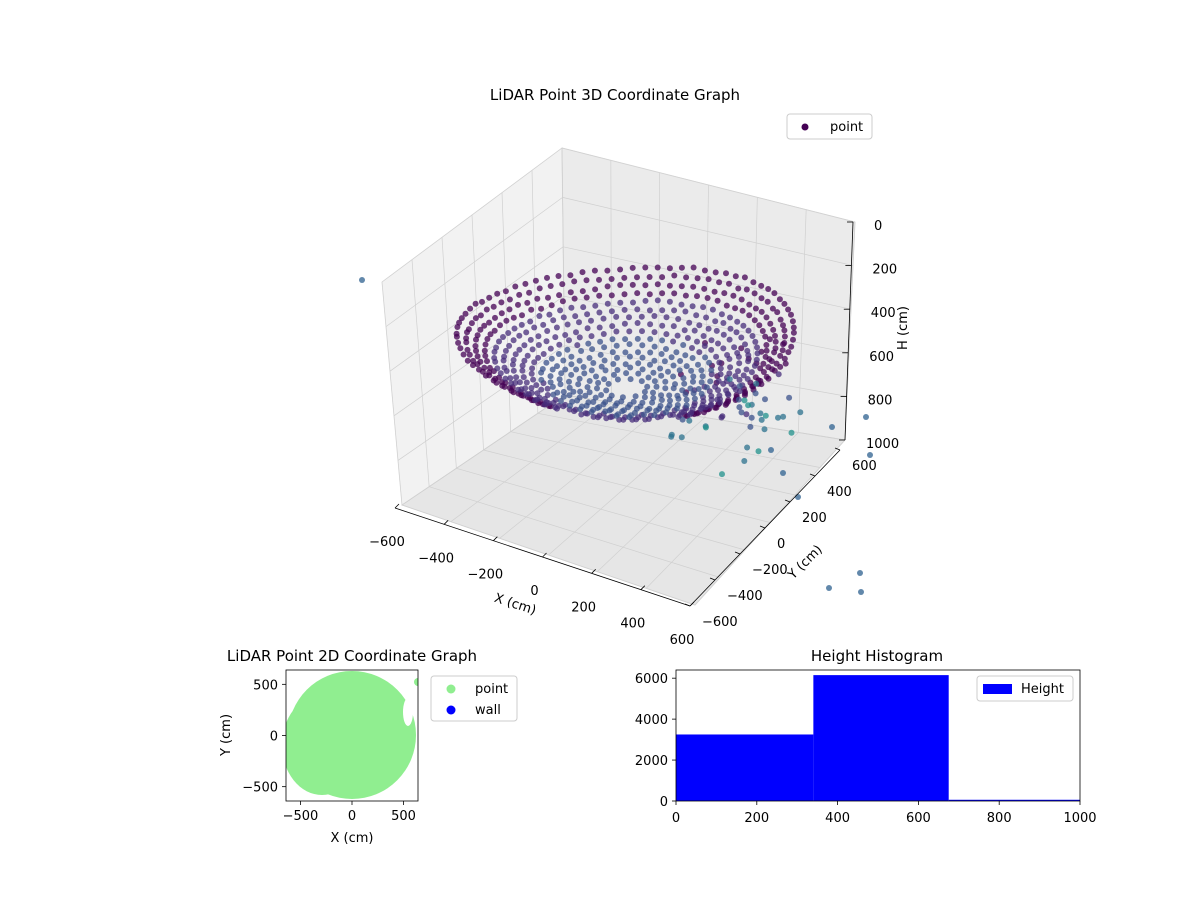  I want to click on y-axis-label-2d: Y (cm), so click(226, 735).